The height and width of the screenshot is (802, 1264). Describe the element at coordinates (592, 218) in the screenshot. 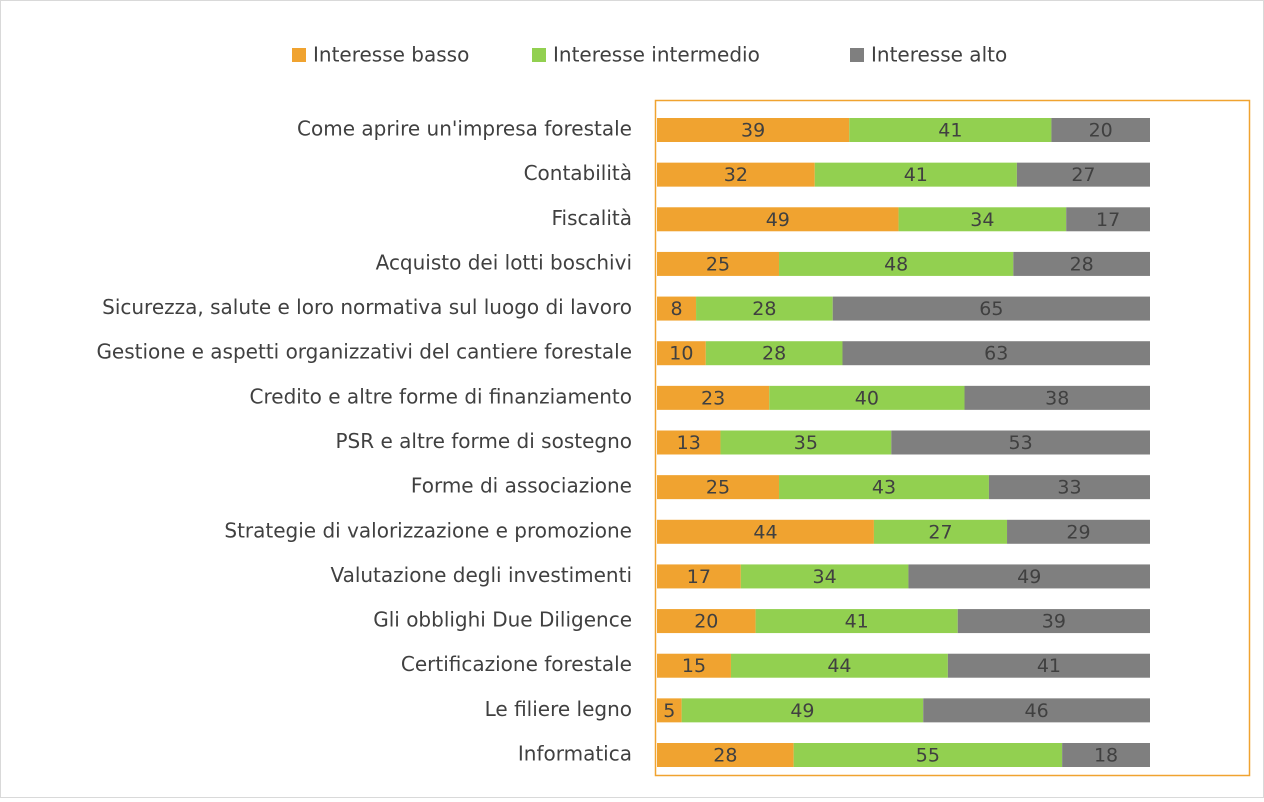

I see `y-tick-label: Fiscalità` at that location.